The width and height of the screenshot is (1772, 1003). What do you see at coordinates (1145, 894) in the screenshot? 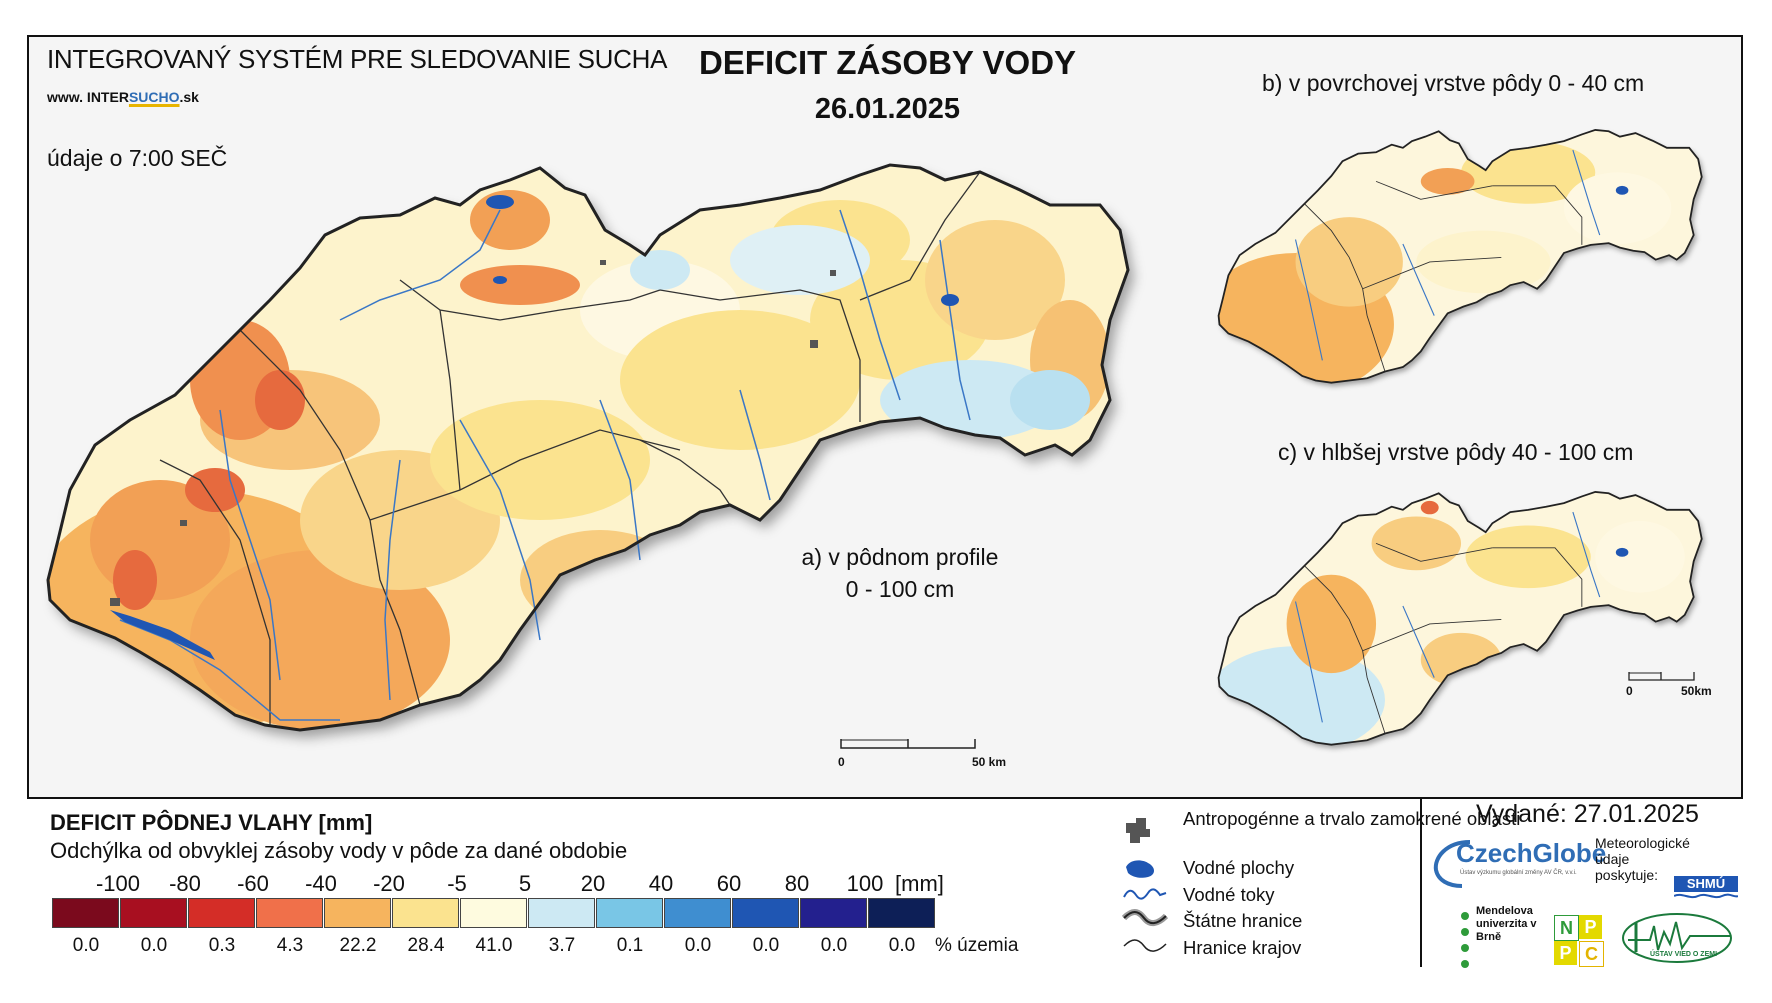
I see `river-icon` at bounding box center [1145, 894].